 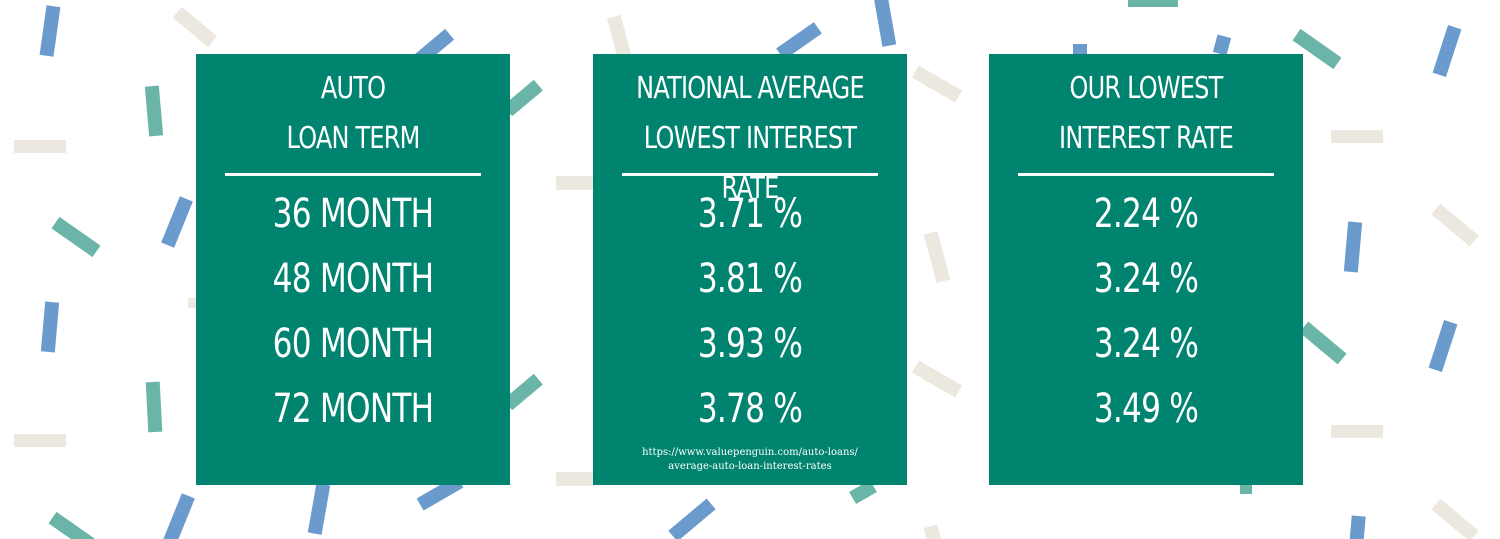 What do you see at coordinates (1146, 88) in the screenshot?
I see `header-line: OUR LOWEST` at bounding box center [1146, 88].